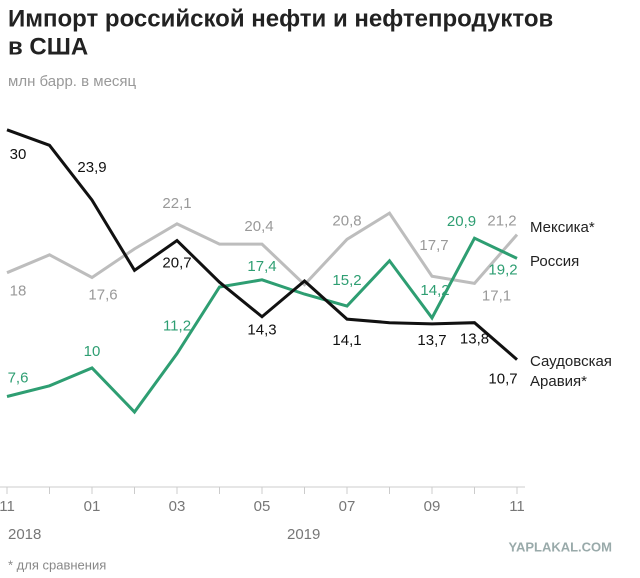 This screenshot has width=640, height=578. Describe the element at coordinates (434, 290) in the screenshot. I see `value-label: 14,2` at that location.